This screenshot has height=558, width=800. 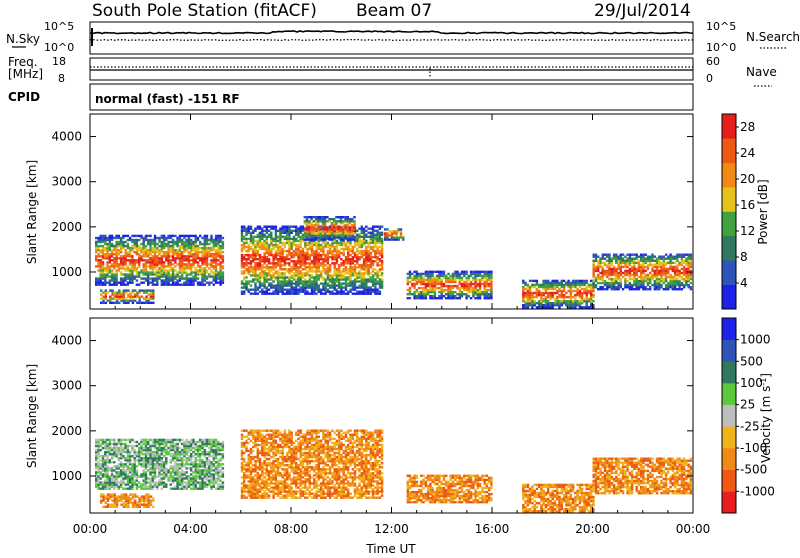 What do you see at coordinates (394, 11) in the screenshot?
I see `beam-title: Beam 07` at bounding box center [394, 11].